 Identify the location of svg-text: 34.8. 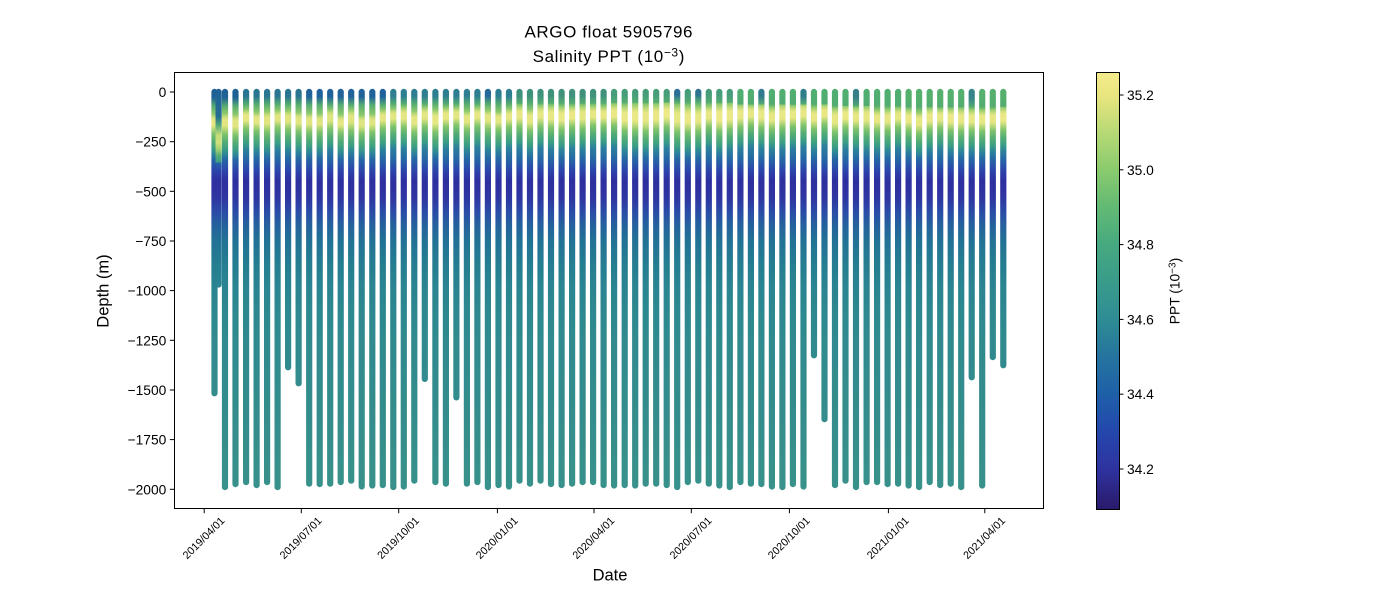
(1140, 245).